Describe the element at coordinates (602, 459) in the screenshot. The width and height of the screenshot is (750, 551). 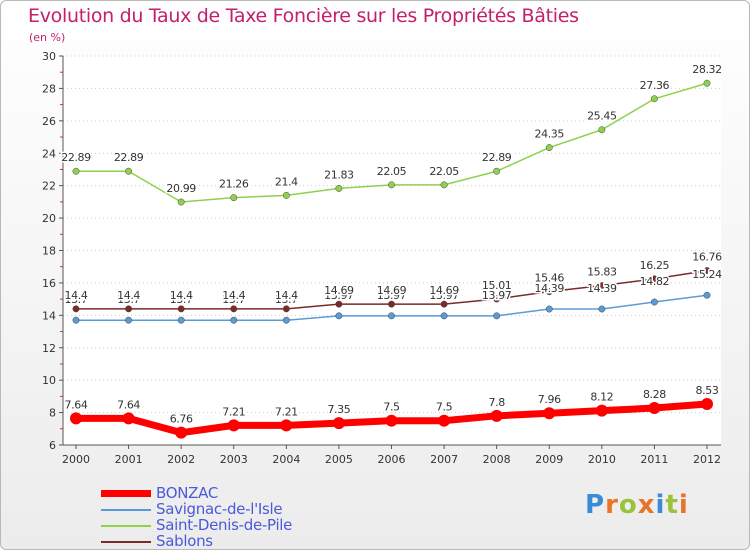
I see `x-tick-label: 2010` at that location.